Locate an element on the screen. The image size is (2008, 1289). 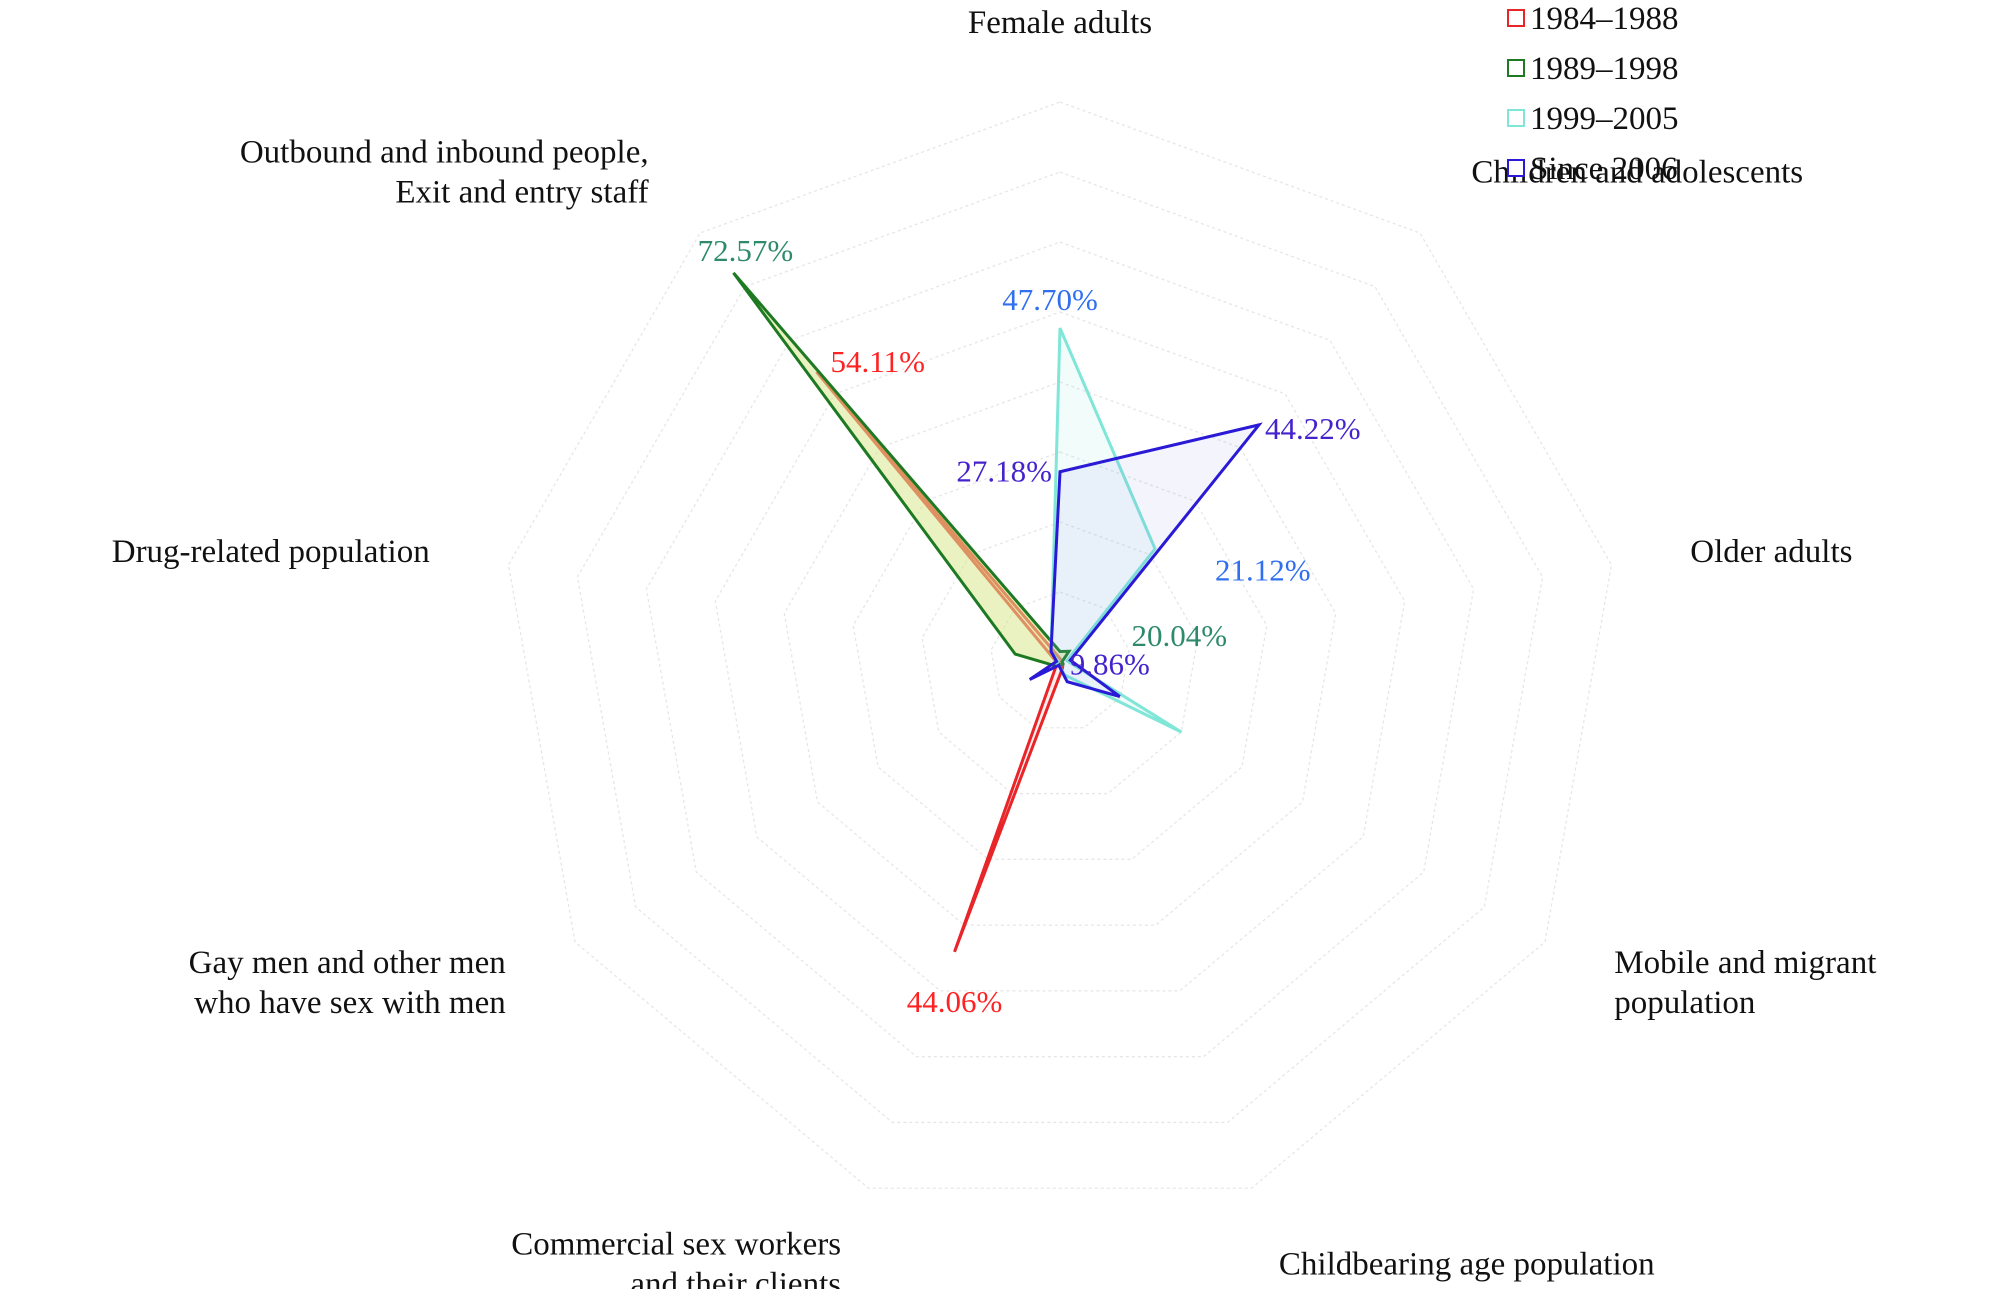
legend-label: Since 2006 is located at coordinates (1604, 169).